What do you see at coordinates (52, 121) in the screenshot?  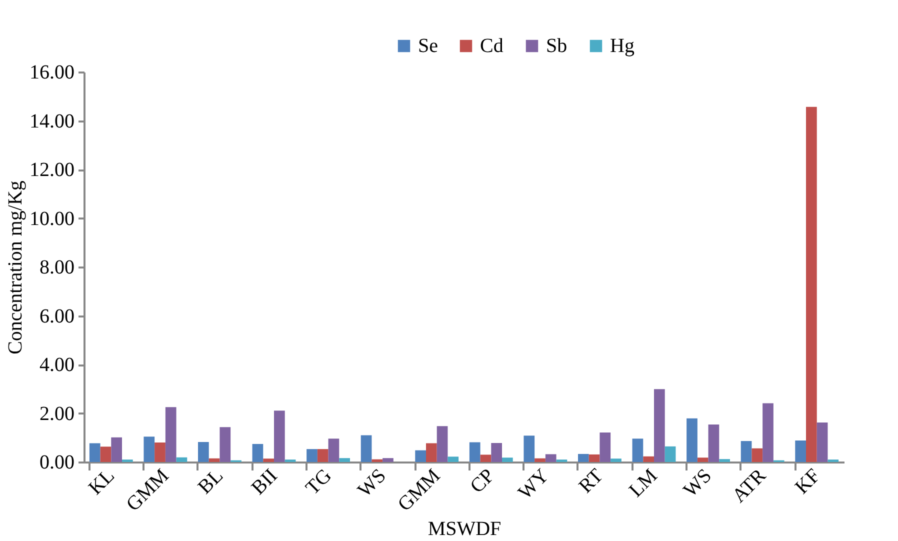 I see `y-tick-label: 14.00` at bounding box center [52, 121].